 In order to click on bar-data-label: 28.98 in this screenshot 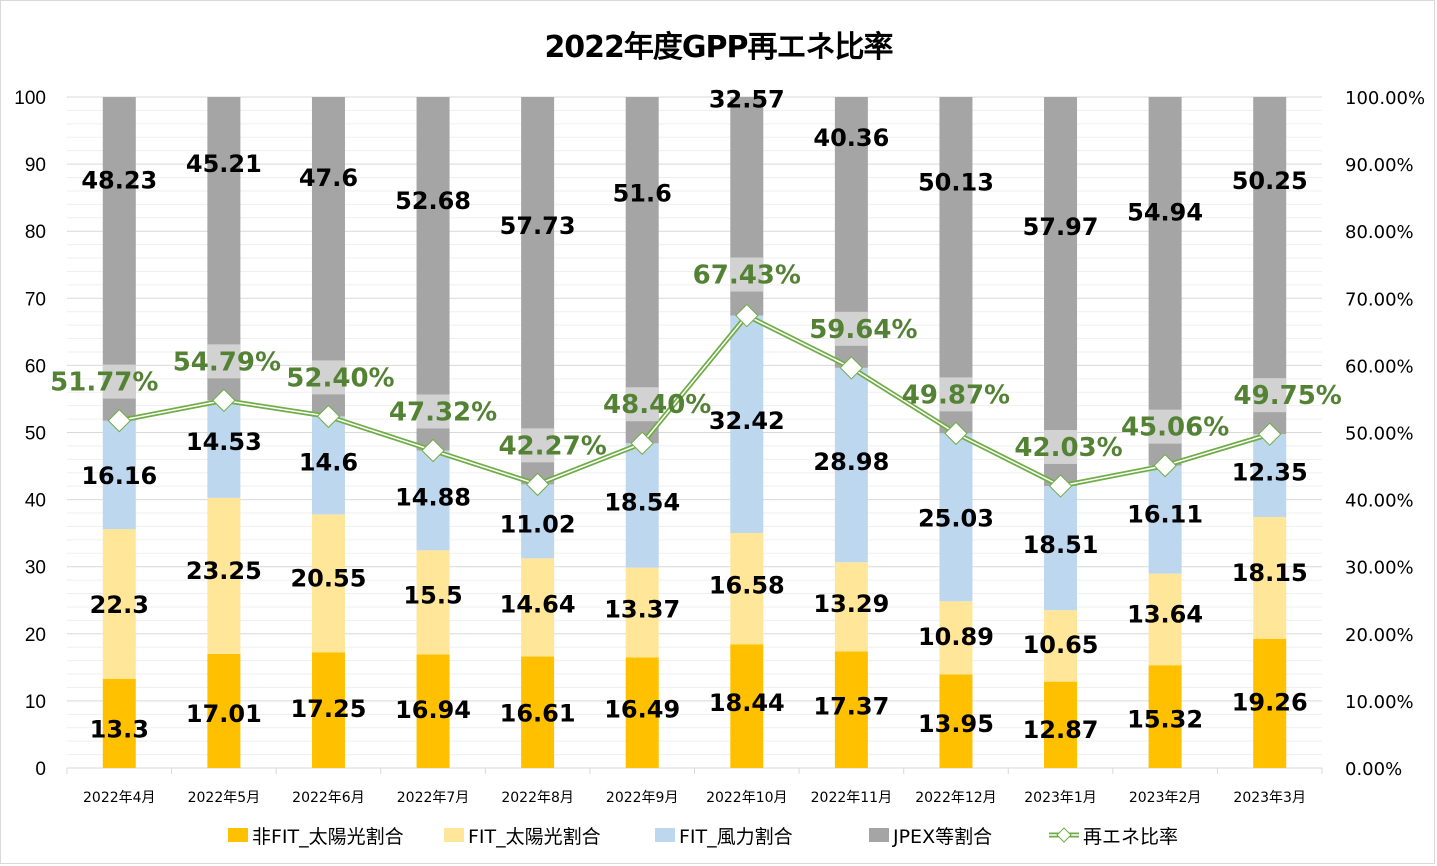, I will do `click(851, 462)`.